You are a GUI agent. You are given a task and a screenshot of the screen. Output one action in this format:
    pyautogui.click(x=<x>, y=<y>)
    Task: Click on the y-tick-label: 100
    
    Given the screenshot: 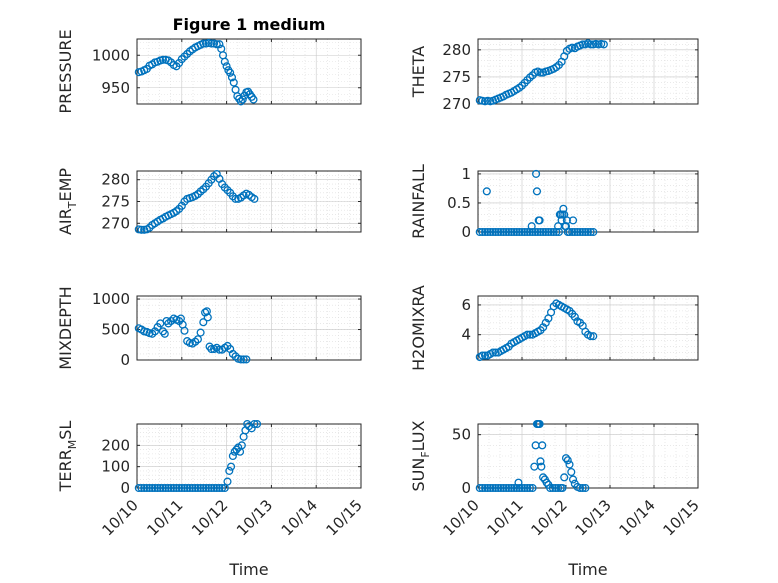 What is the action you would take?
    pyautogui.click(x=115, y=467)
    